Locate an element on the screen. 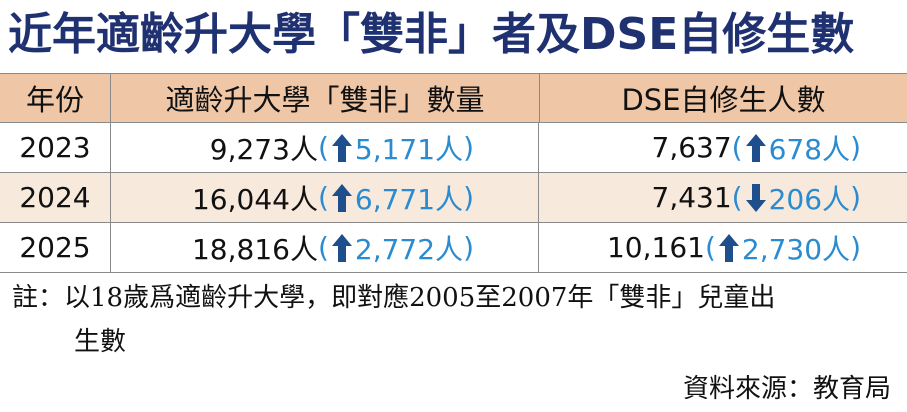 This screenshot has height=412, width=907. count-cell: 9,273人 ( 5,171人 ) is located at coordinates (325, 147).